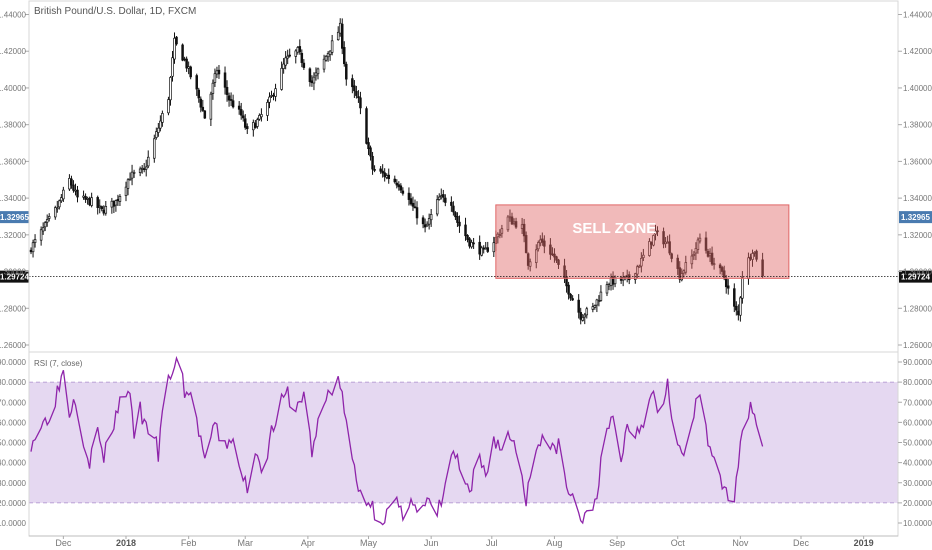  Describe the element at coordinates (115, 11) in the screenshot. I see `chart-title: British Pound/U.S. Dollar, 1D, FXCM` at that location.